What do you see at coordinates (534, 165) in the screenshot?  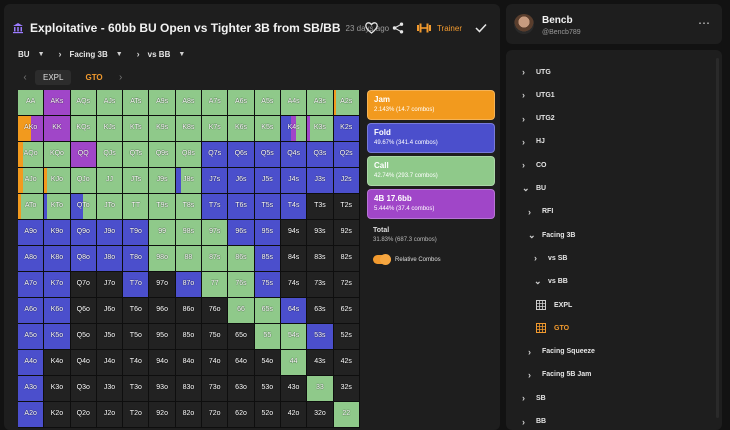 I see `tree-item-co: › CO` at bounding box center [534, 165].